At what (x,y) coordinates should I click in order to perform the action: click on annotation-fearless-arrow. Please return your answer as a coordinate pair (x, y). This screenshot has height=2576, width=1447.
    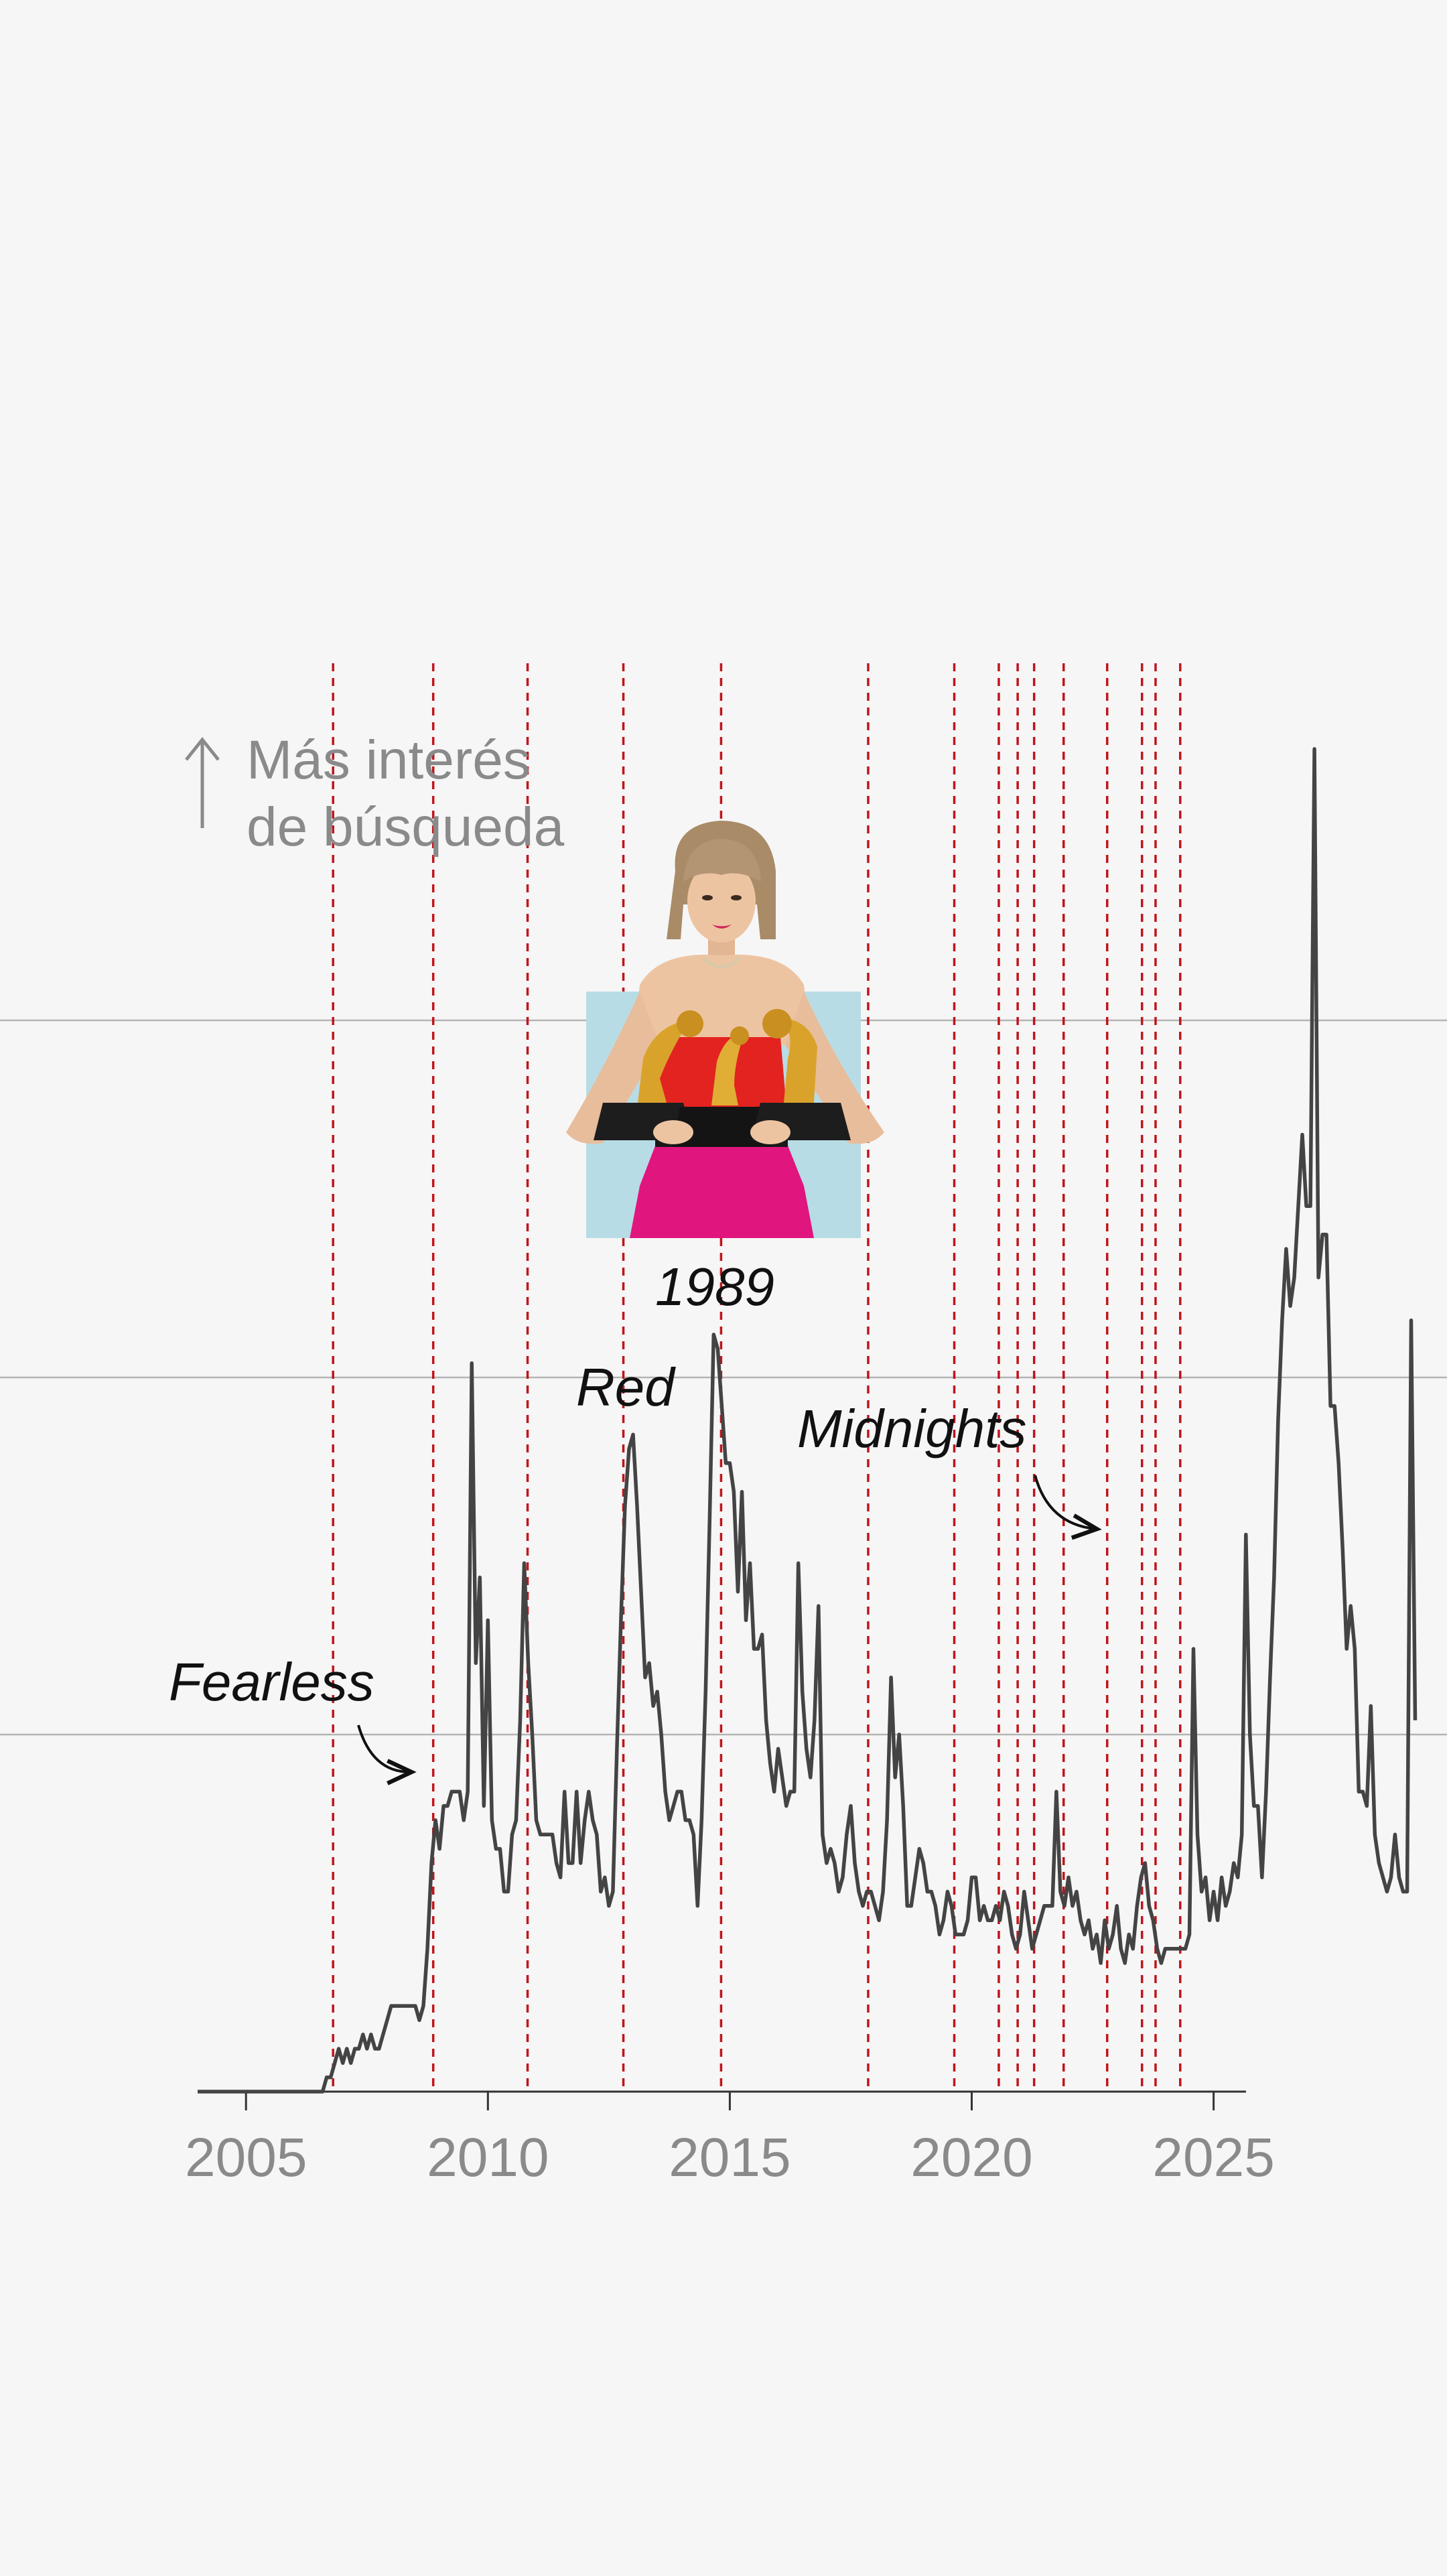
    Looking at the image, I should click on (384, 1748).